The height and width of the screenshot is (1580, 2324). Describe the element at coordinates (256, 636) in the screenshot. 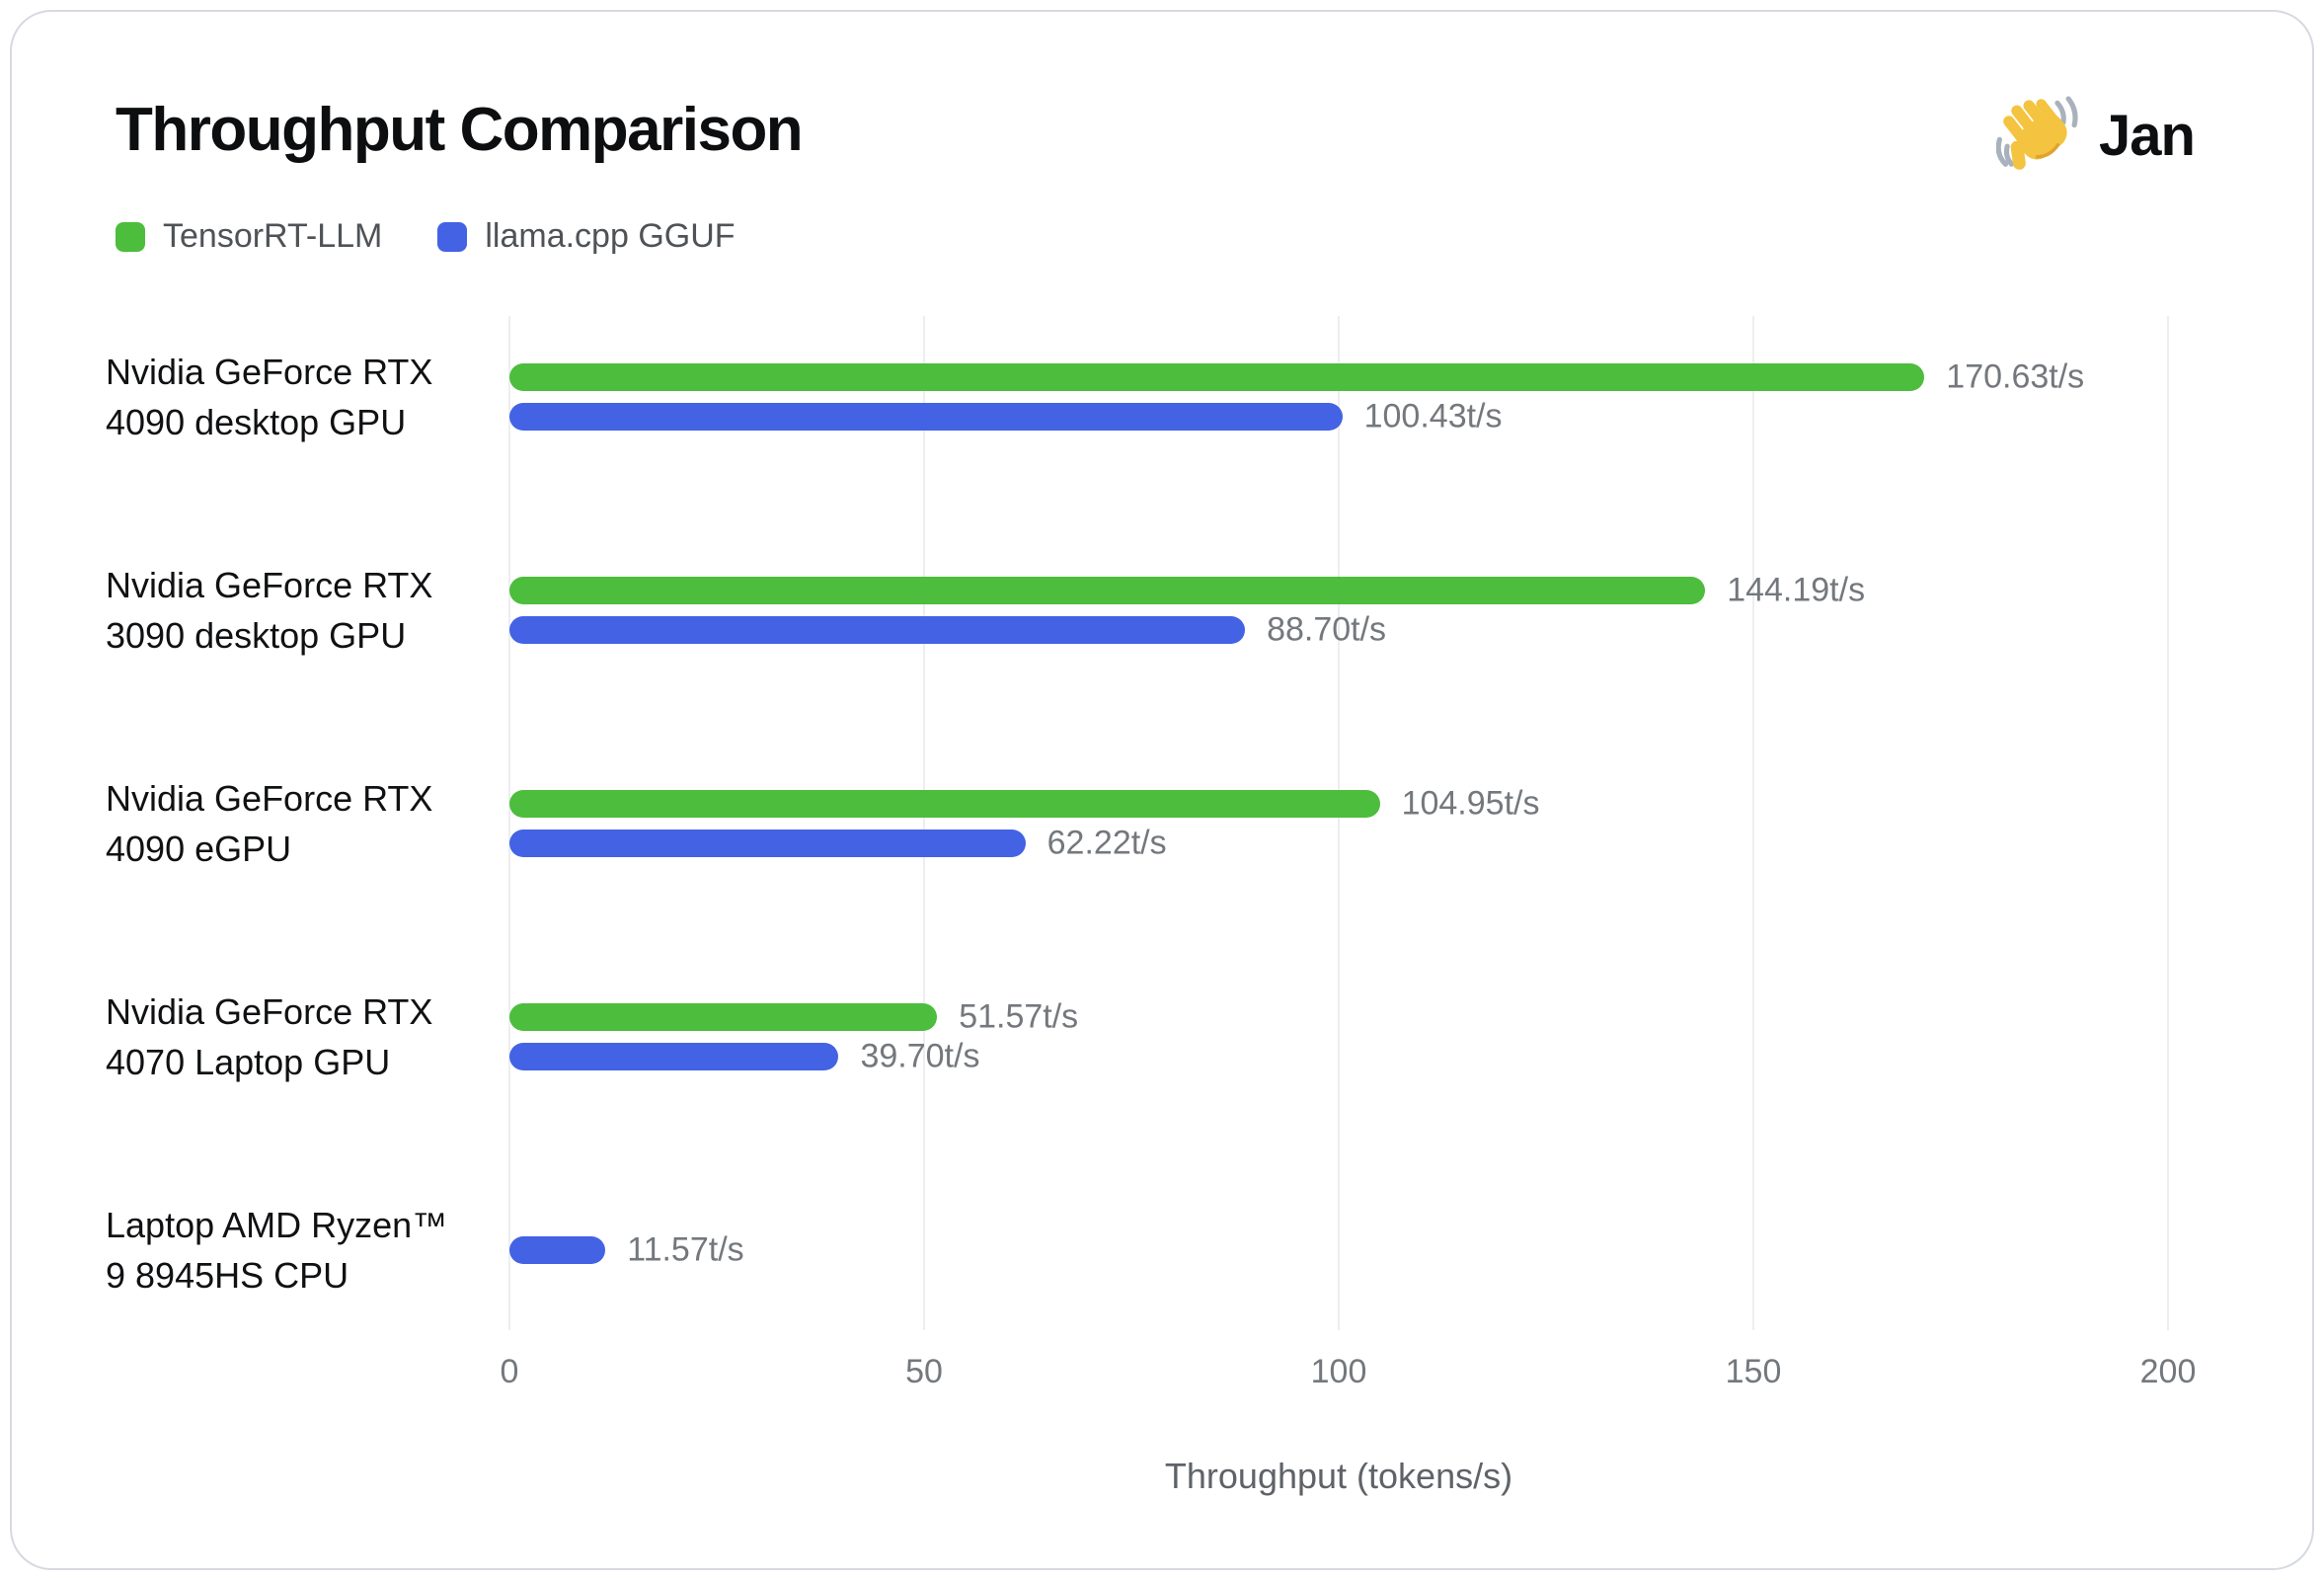

I see `category-label-line: 3090 desktop GPU` at that location.